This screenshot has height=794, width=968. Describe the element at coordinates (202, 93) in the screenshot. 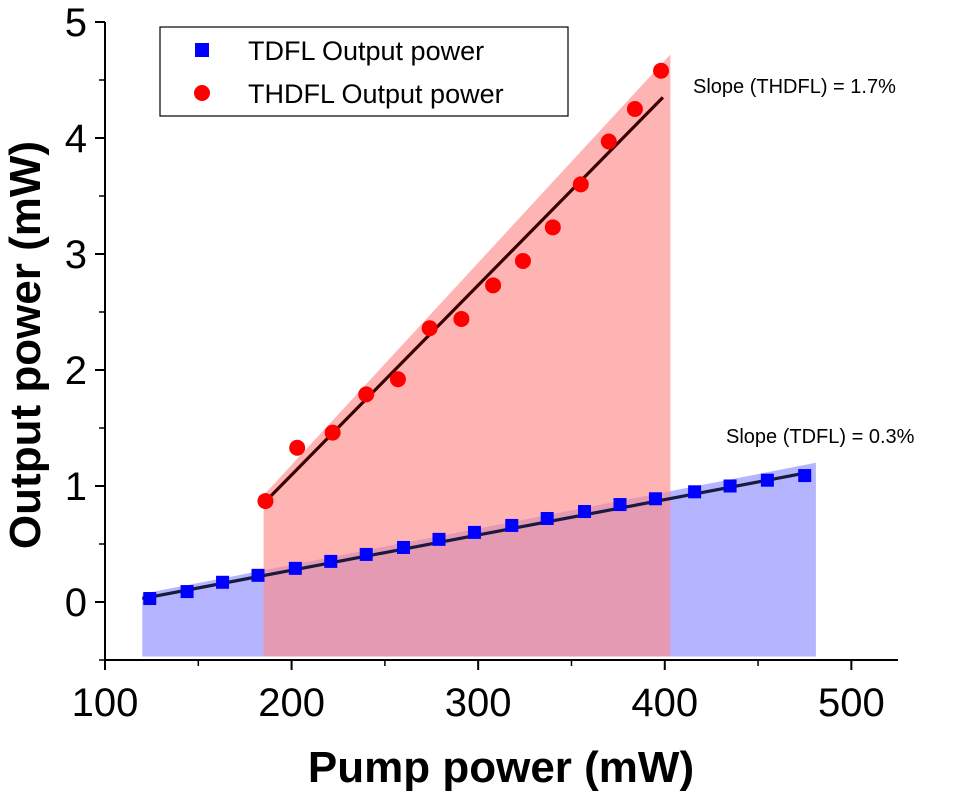

I see `legend-marker-thdfl` at that location.